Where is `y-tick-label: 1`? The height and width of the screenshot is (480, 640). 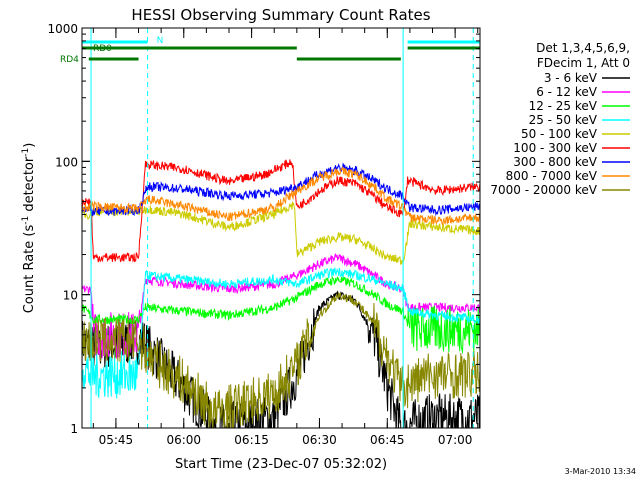 y-tick-label: 1 is located at coordinates (74, 429).